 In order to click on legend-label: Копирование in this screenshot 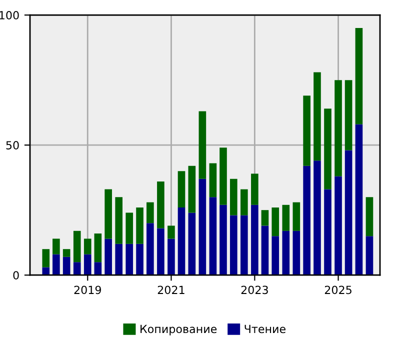, I will do `click(178, 330)`.